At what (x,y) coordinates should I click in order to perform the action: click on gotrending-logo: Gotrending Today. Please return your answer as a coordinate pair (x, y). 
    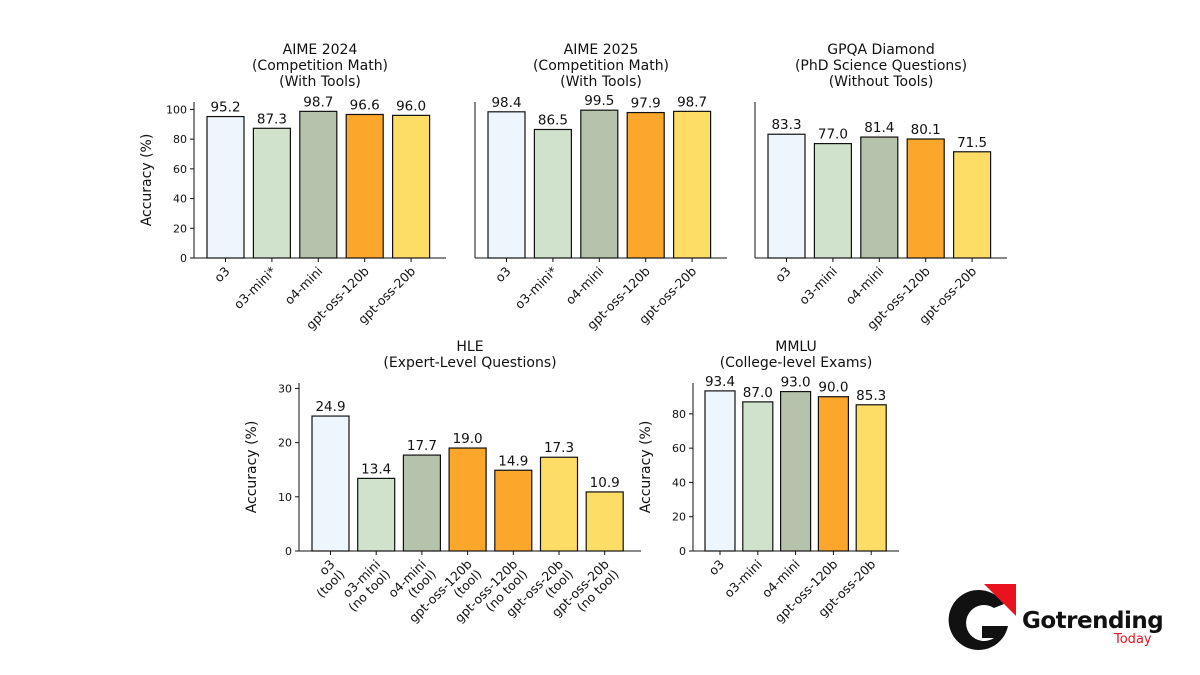
    Looking at the image, I should click on (1058, 622).